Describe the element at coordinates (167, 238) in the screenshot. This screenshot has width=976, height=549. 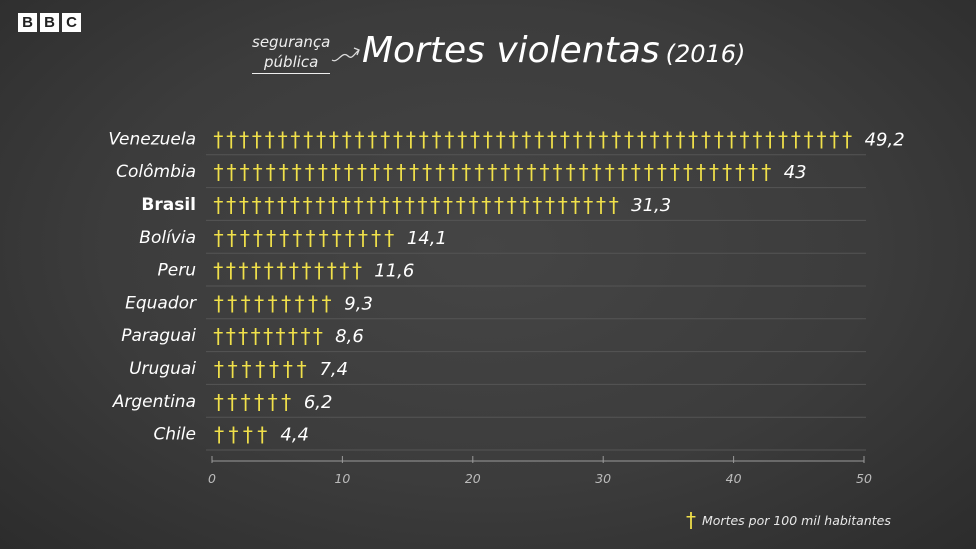
I see `category-label: Bolívia` at that location.